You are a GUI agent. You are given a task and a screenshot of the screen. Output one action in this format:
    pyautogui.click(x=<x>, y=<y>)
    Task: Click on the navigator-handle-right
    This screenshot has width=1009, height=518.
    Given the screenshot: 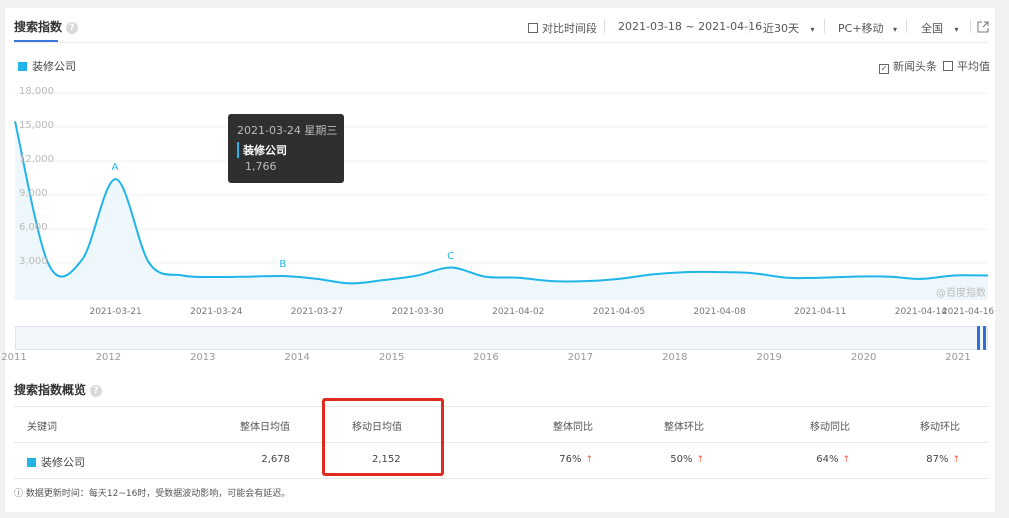 What is the action you would take?
    pyautogui.click(x=984, y=338)
    